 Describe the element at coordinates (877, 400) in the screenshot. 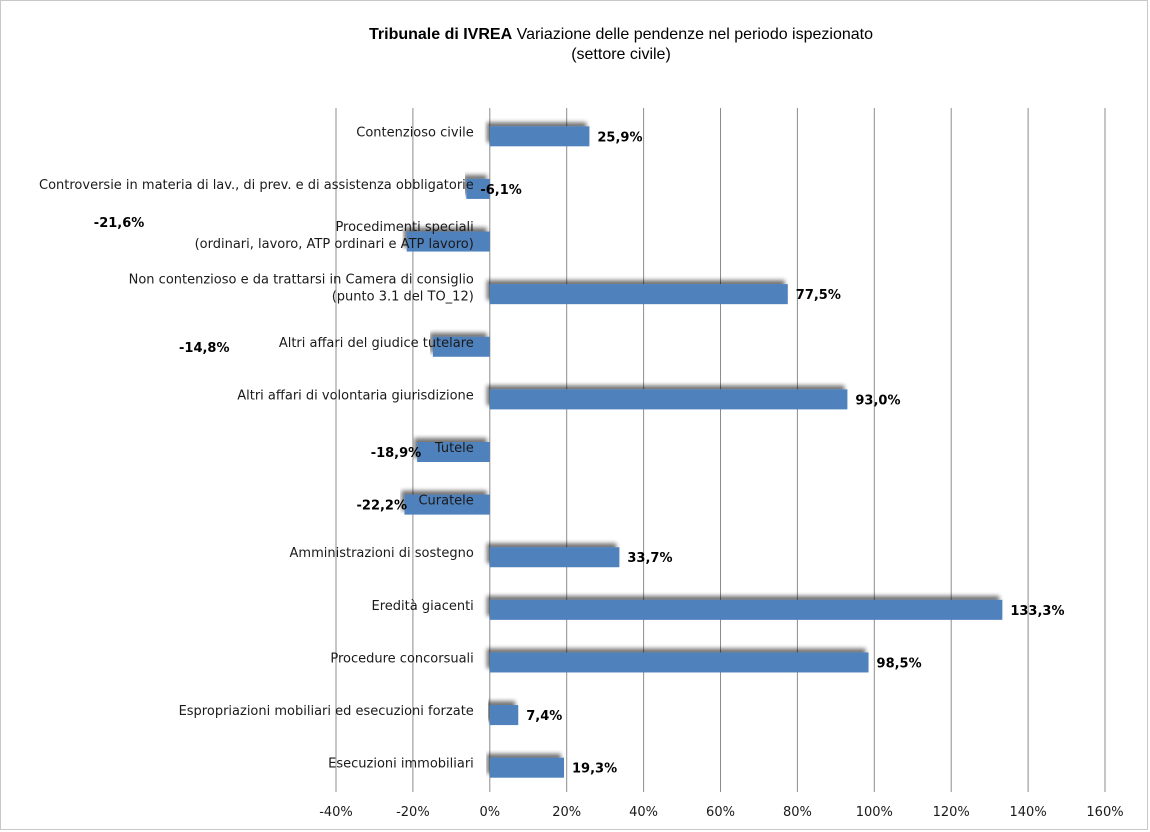

I see `data-label: 93,0%` at that location.